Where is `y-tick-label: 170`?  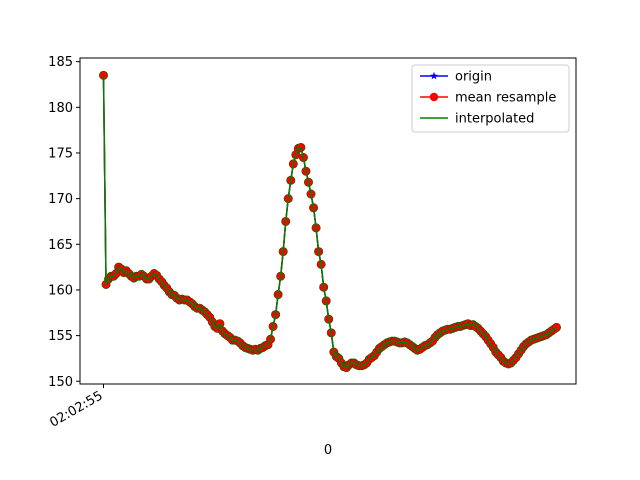 y-tick-label: 170 is located at coordinates (60, 199).